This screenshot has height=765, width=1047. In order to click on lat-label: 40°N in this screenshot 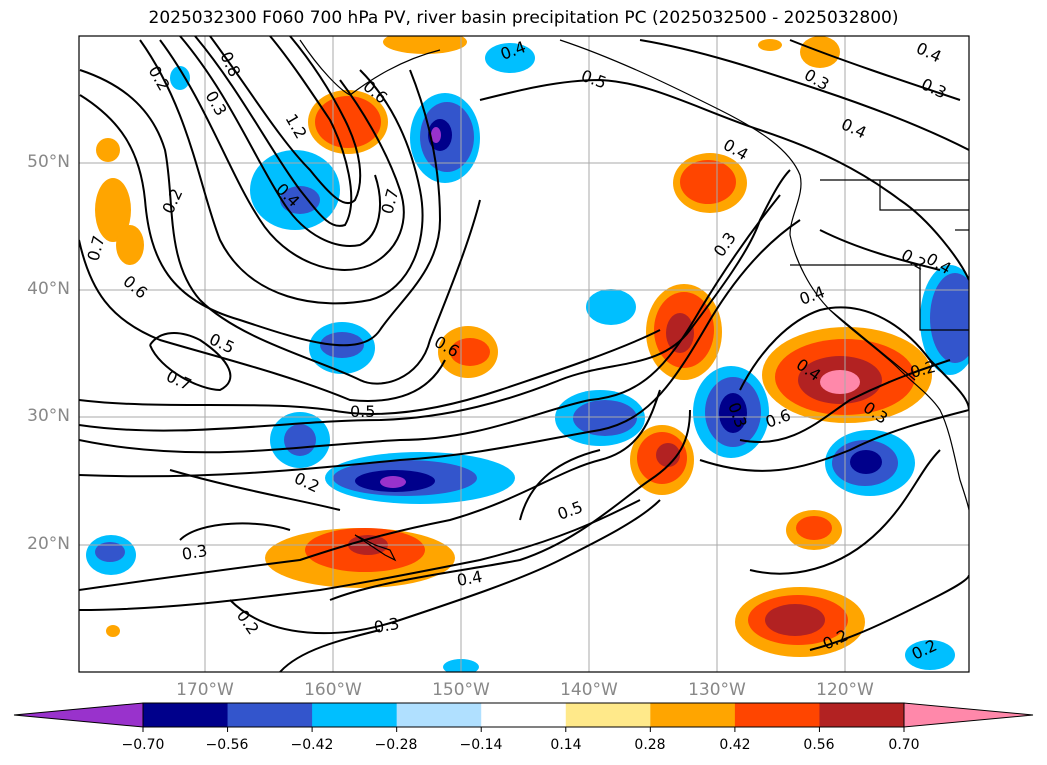, I will do `click(48, 289)`.